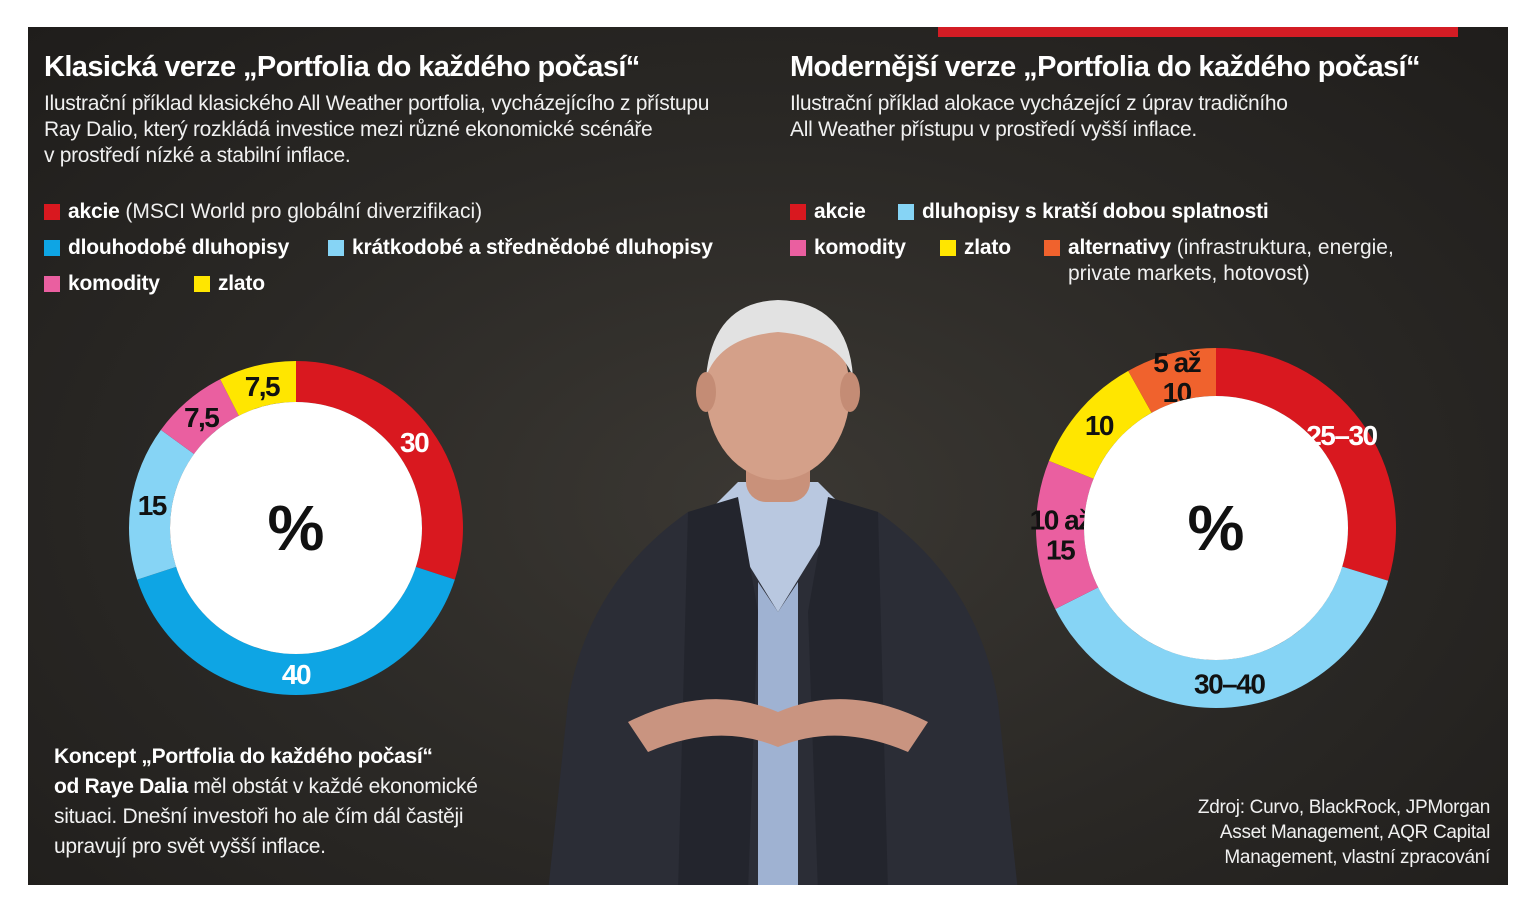 The image size is (1536, 911). What do you see at coordinates (1060, 535) in the screenshot?
I see `slice-value-label: 10 až 15` at bounding box center [1060, 535].